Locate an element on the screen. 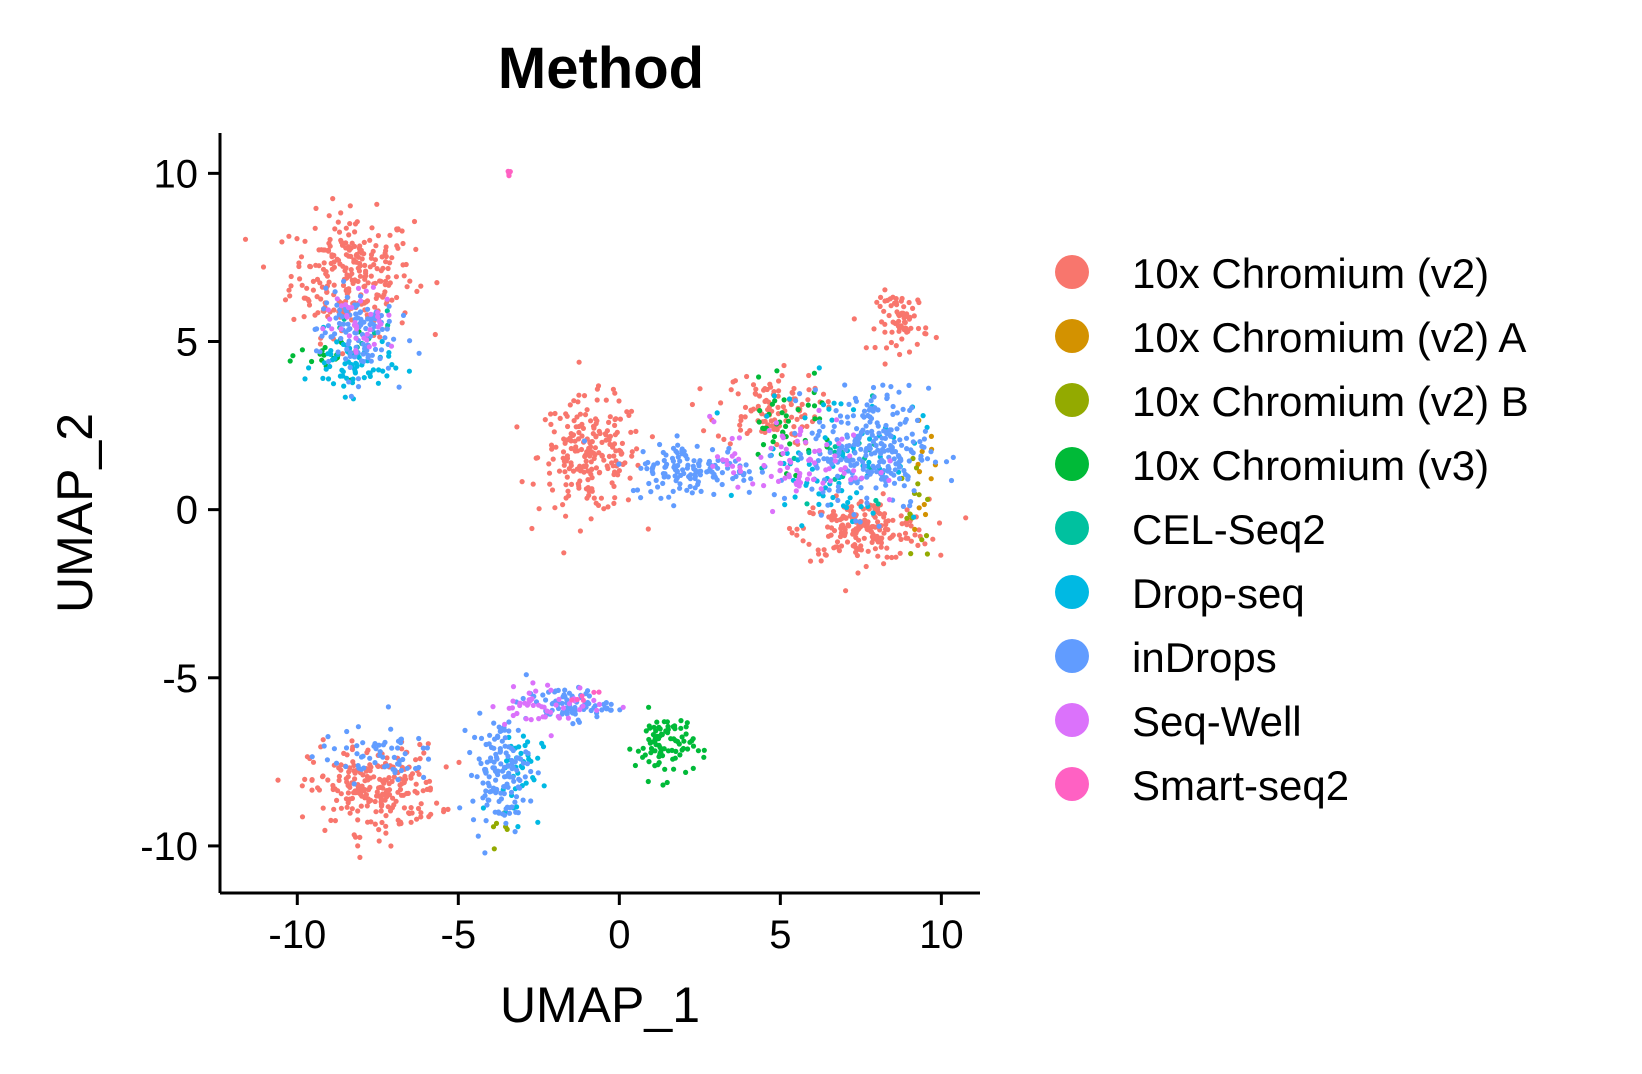 The height and width of the screenshot is (1074, 1642). legend-item: Seq-Well is located at coordinates (1178, 721).